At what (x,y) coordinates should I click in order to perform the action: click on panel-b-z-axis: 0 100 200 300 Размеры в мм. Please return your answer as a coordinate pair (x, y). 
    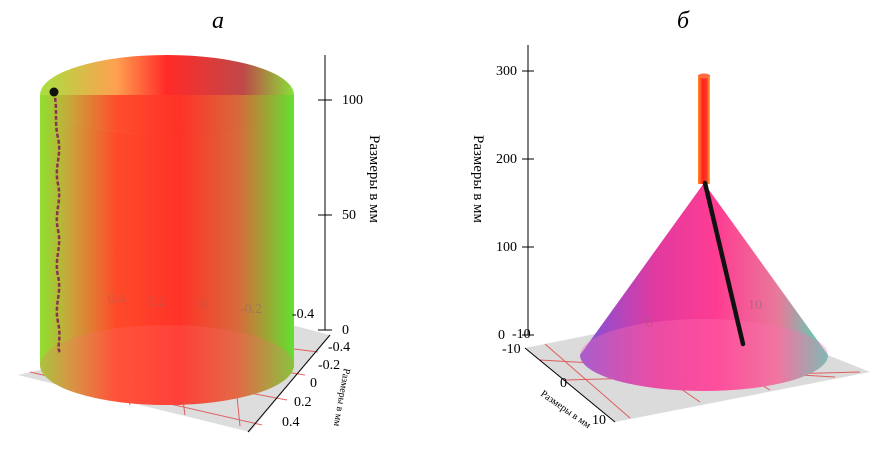
    Looking at the image, I should click on (502, 194).